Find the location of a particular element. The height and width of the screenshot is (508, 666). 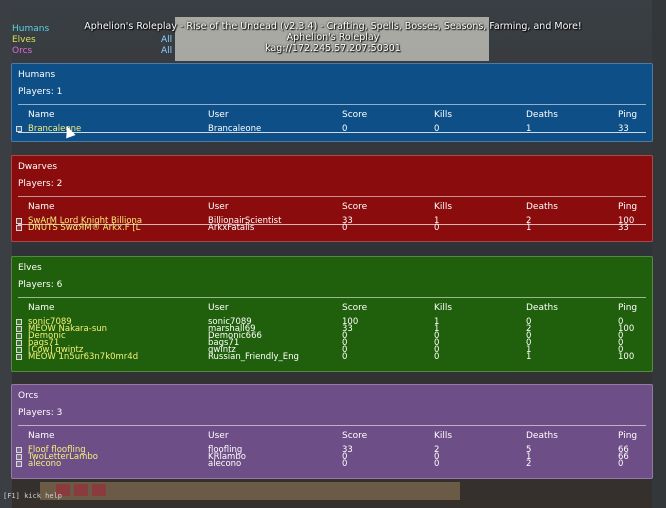

player-row: MEOW Nakara-sun marshall69 33 1 2 100 is located at coordinates (332, 329).